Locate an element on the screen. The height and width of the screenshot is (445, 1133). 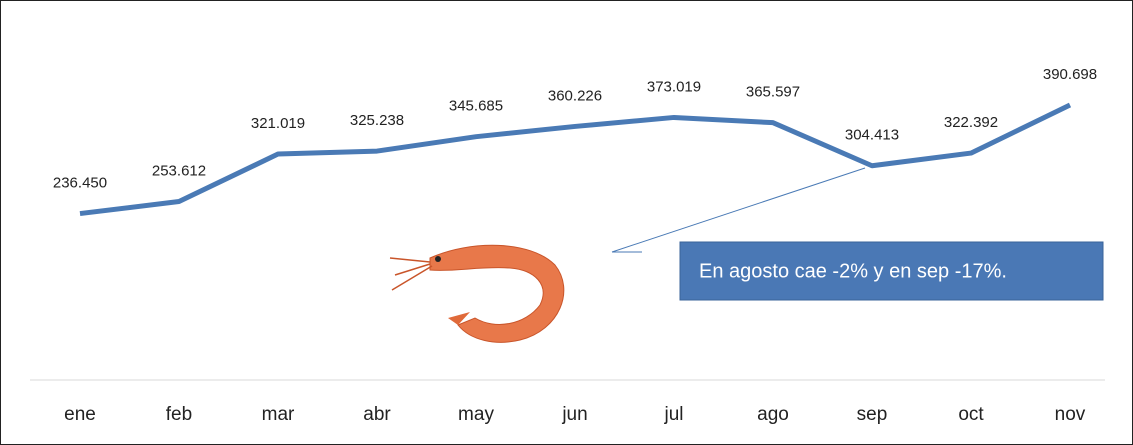
data-label: 321.019 is located at coordinates (278, 123).